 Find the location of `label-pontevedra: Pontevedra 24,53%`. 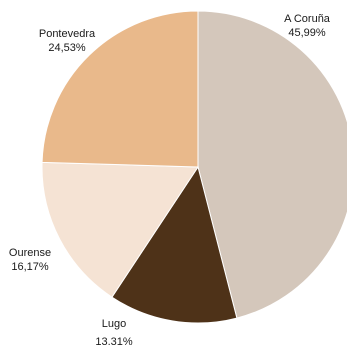

label-pontevedra: Pontevedra 24,53% is located at coordinates (67, 41).